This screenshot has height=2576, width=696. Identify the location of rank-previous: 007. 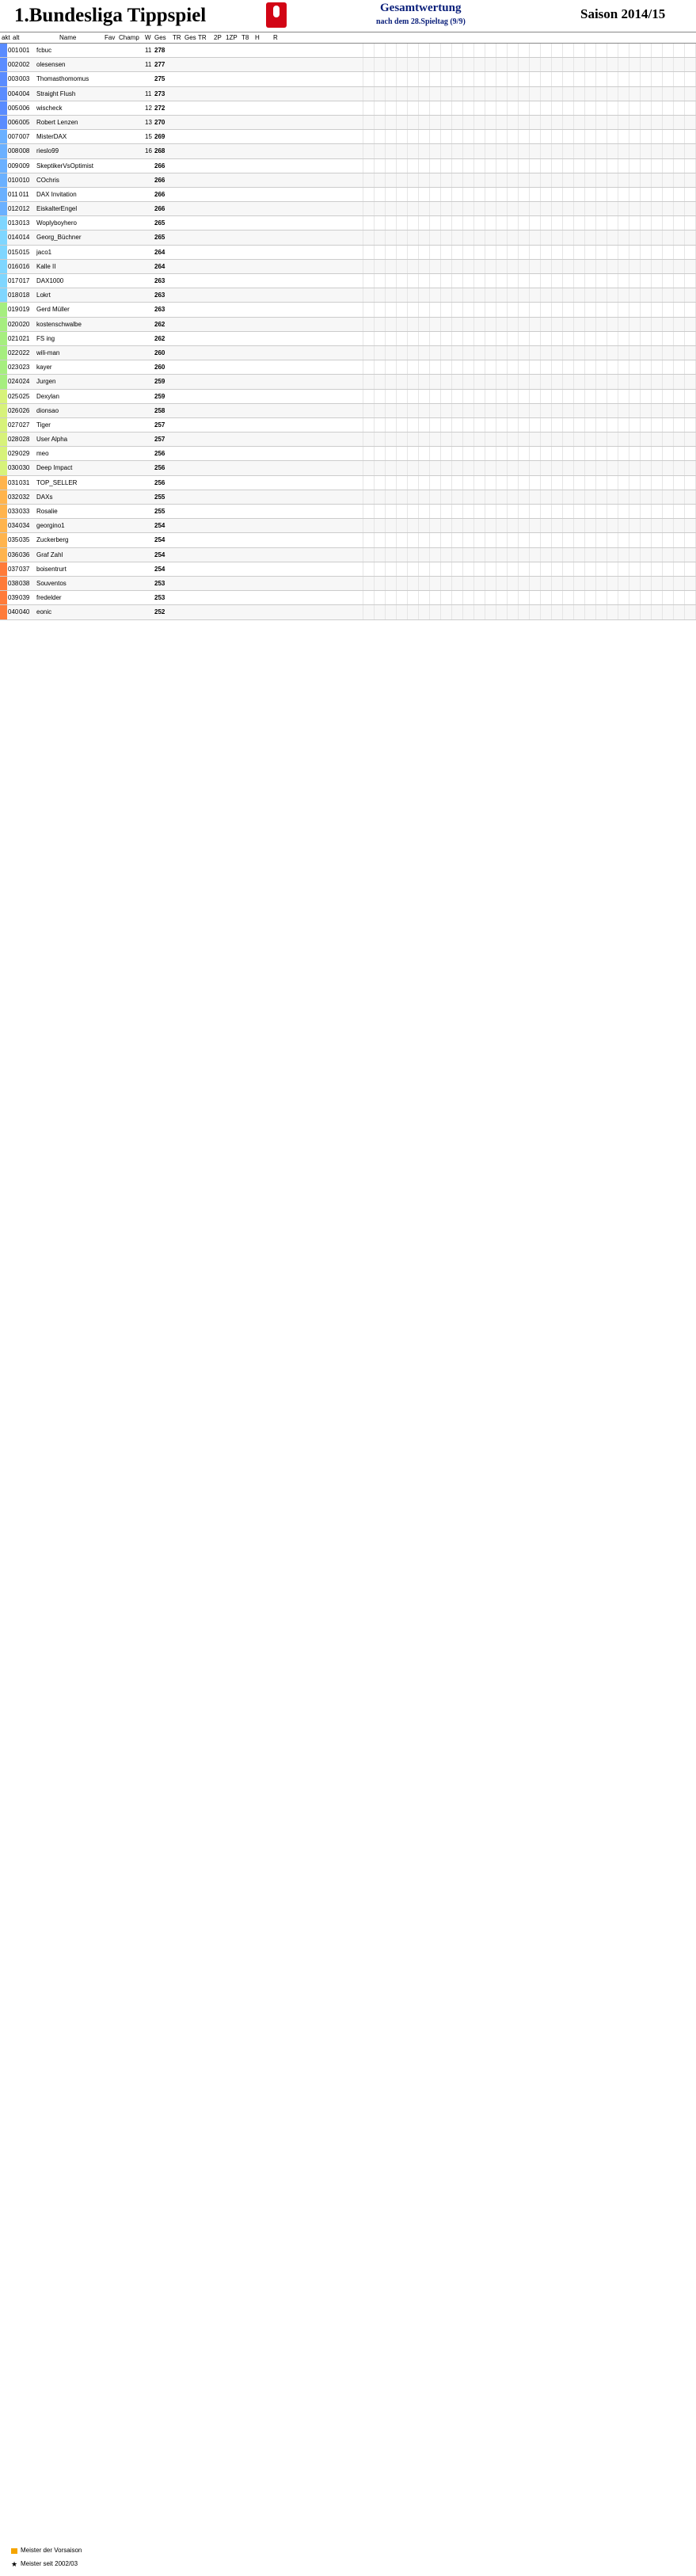
(24, 137).